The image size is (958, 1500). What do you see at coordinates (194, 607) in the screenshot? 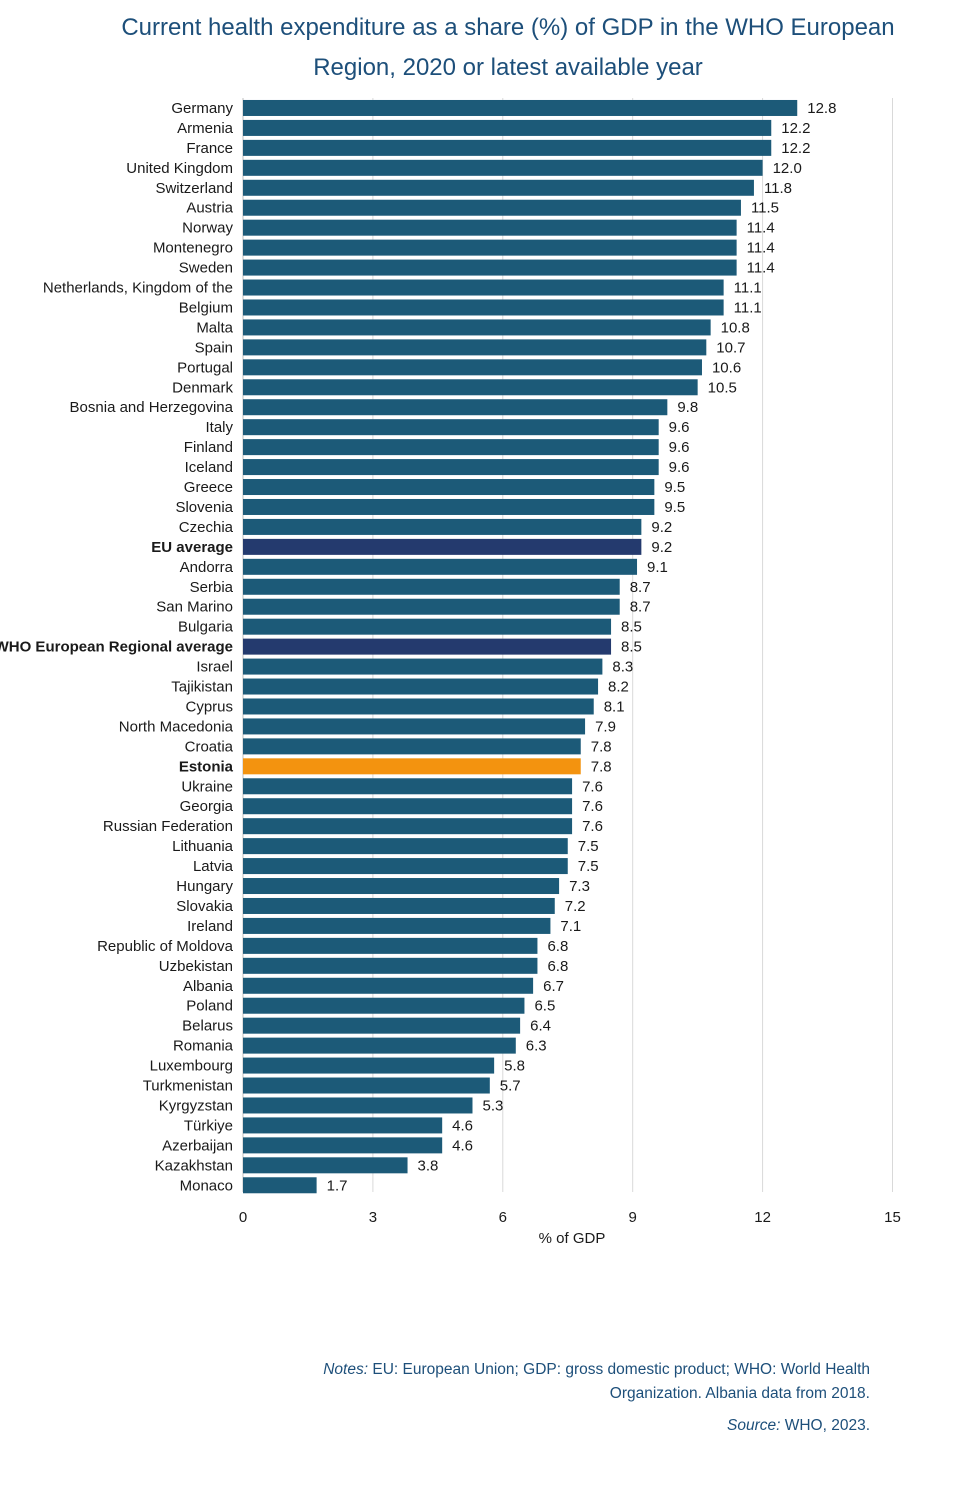
I see `category-label-san-marino: San Marino` at bounding box center [194, 607].